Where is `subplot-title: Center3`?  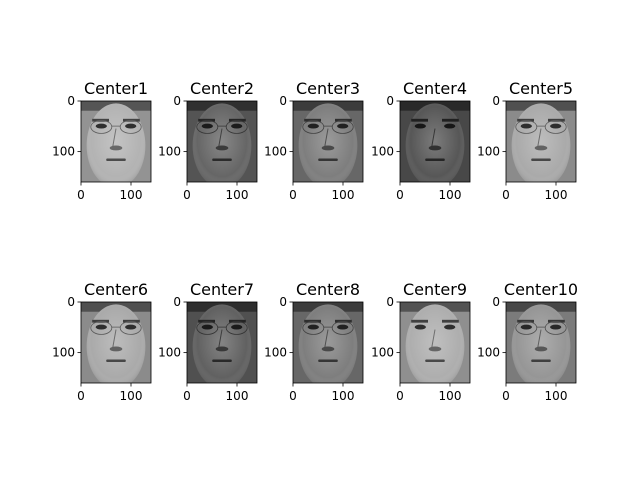 subplot-title: Center3 is located at coordinates (328, 88).